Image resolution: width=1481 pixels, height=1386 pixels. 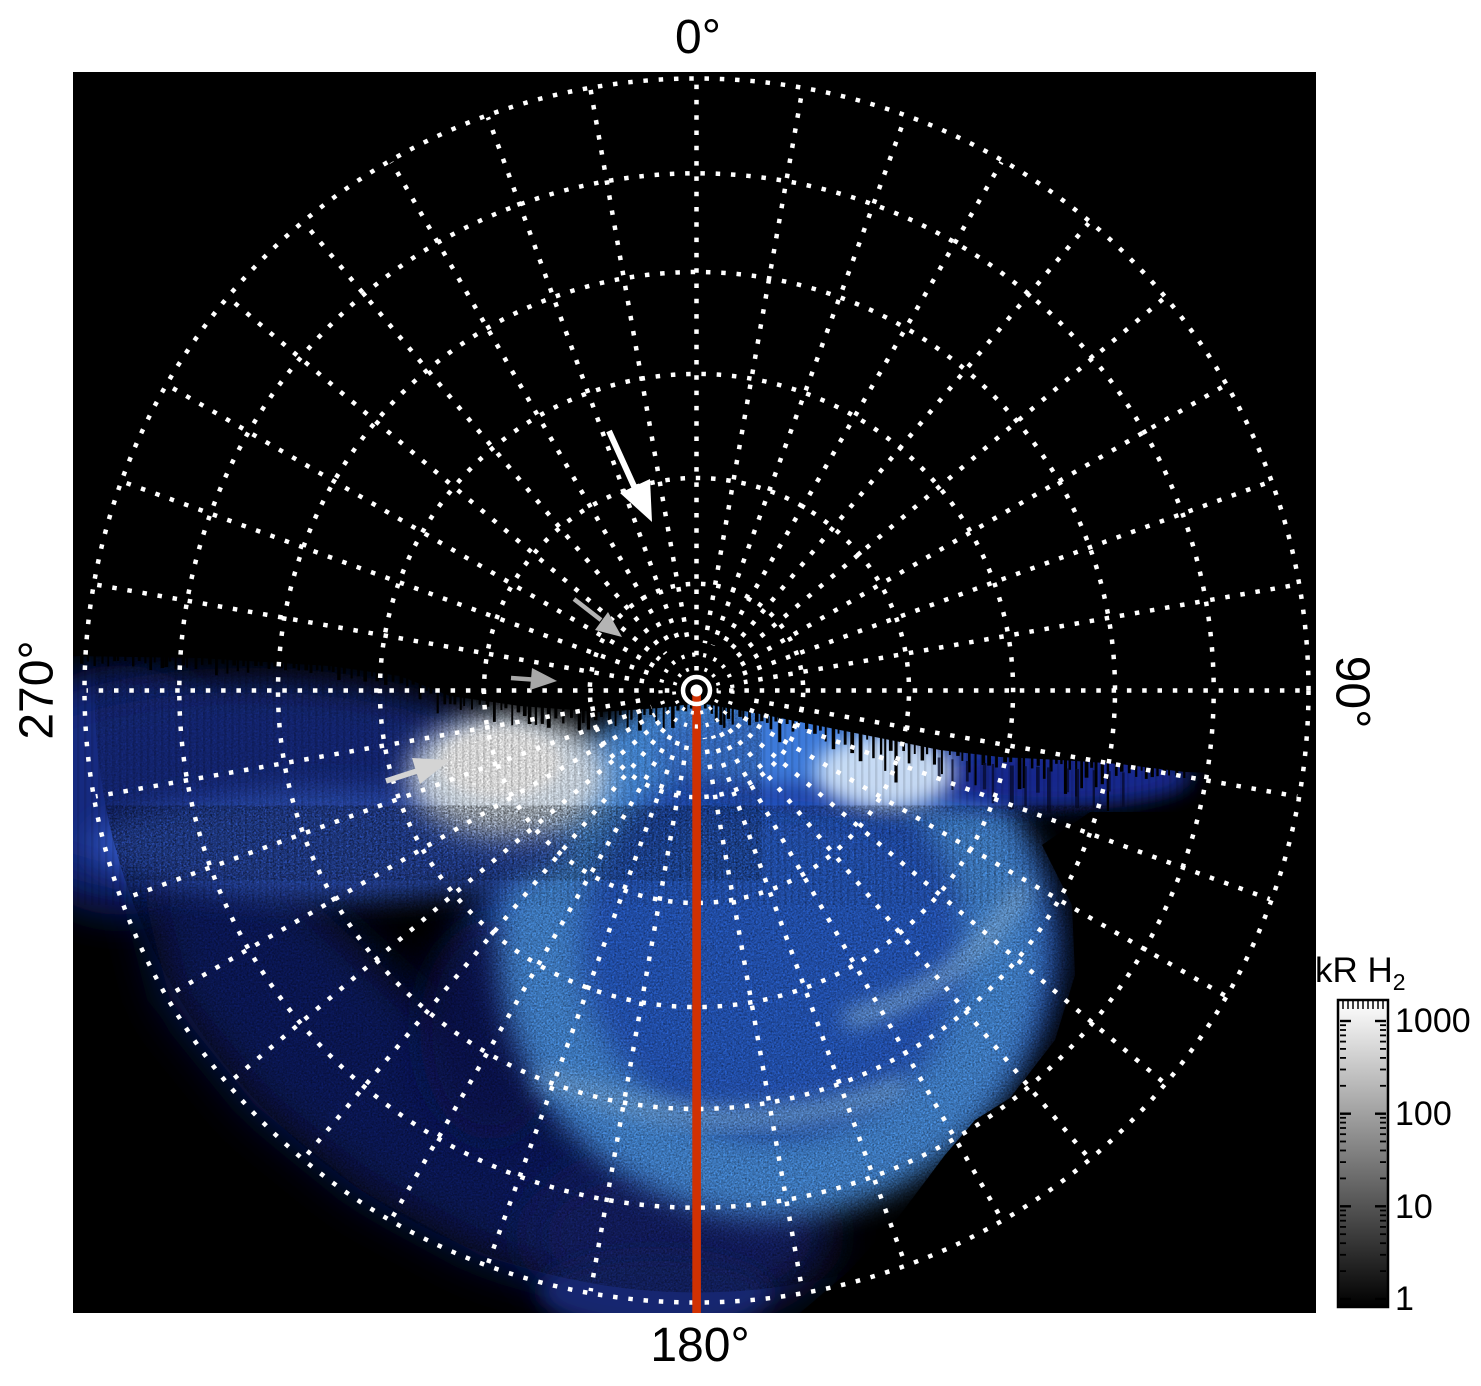 What do you see at coordinates (1360, 973) in the screenshot?
I see `colorbar-title: kR H2` at bounding box center [1360, 973].